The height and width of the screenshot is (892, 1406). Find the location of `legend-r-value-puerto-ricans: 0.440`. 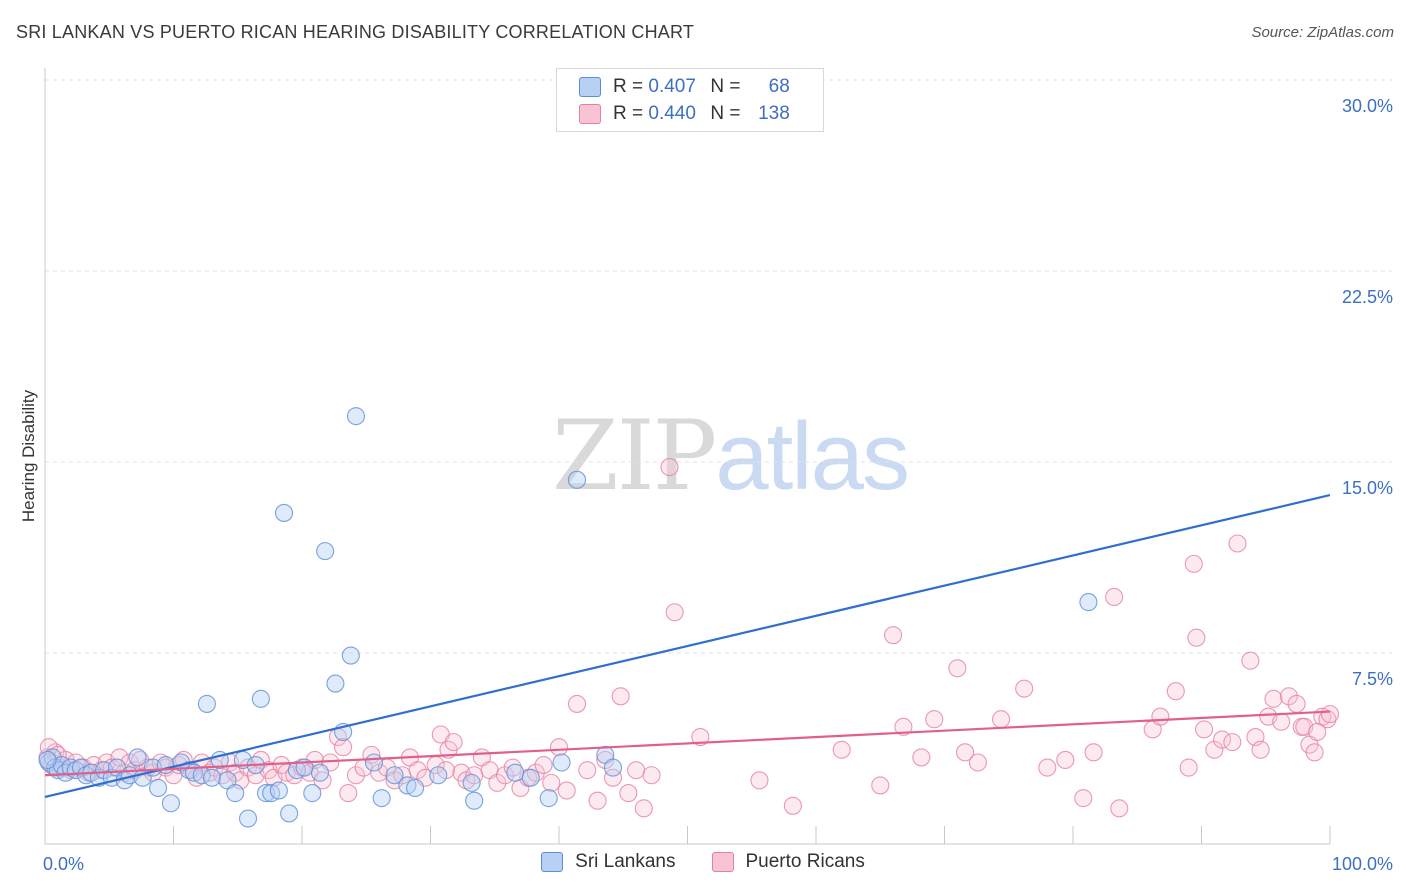

legend-r-value-puerto-ricans: 0.440 is located at coordinates (672, 113).